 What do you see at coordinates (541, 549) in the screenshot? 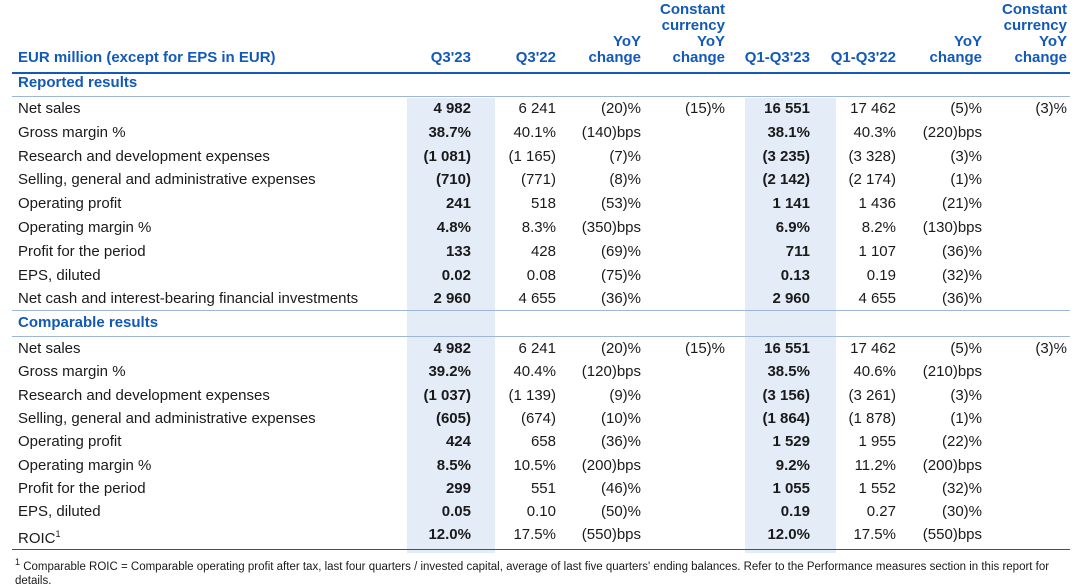
I see `table-bottom-rule` at bounding box center [541, 549].